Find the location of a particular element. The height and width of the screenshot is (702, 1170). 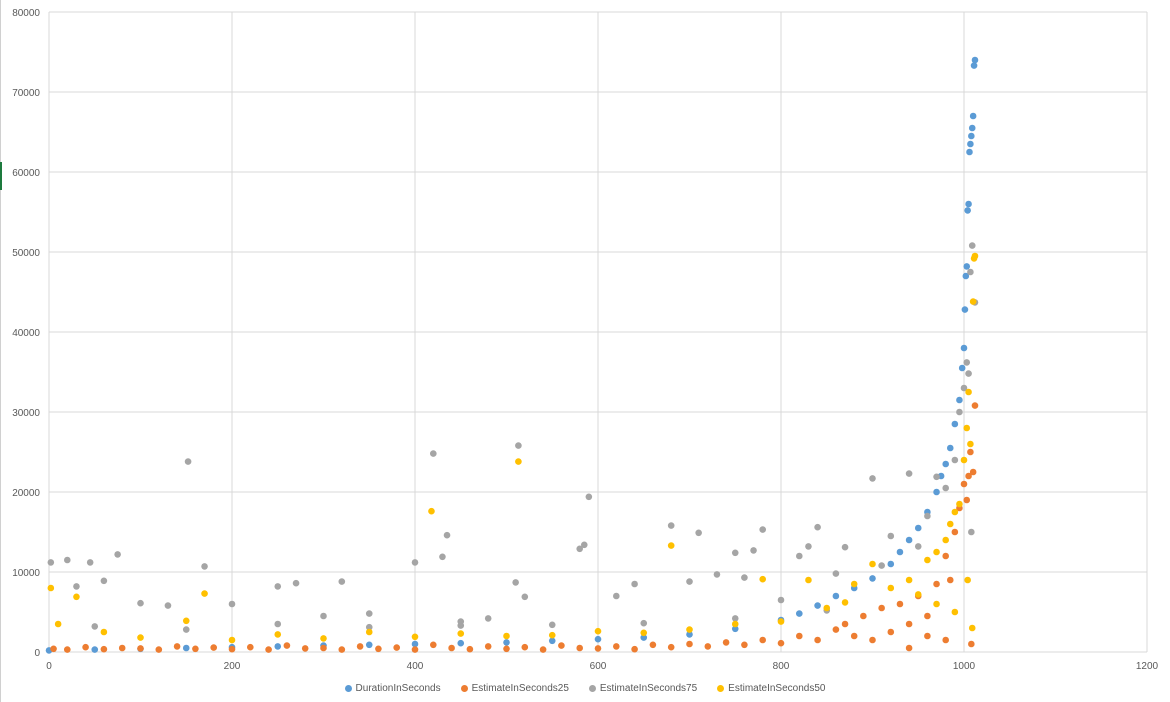

y-tick-label: 0 is located at coordinates (37, 653).